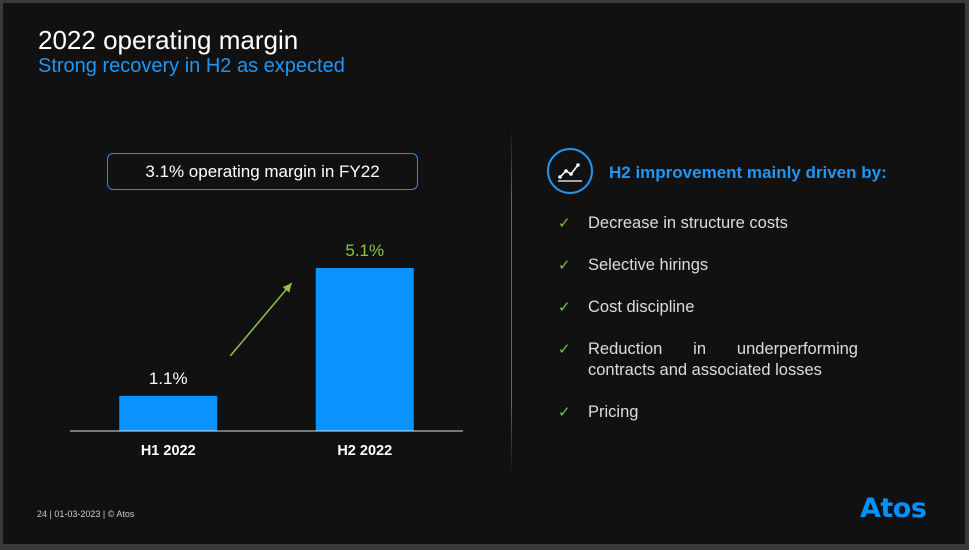 The image size is (969, 550). I want to click on growth-arrow, so click(261, 319).